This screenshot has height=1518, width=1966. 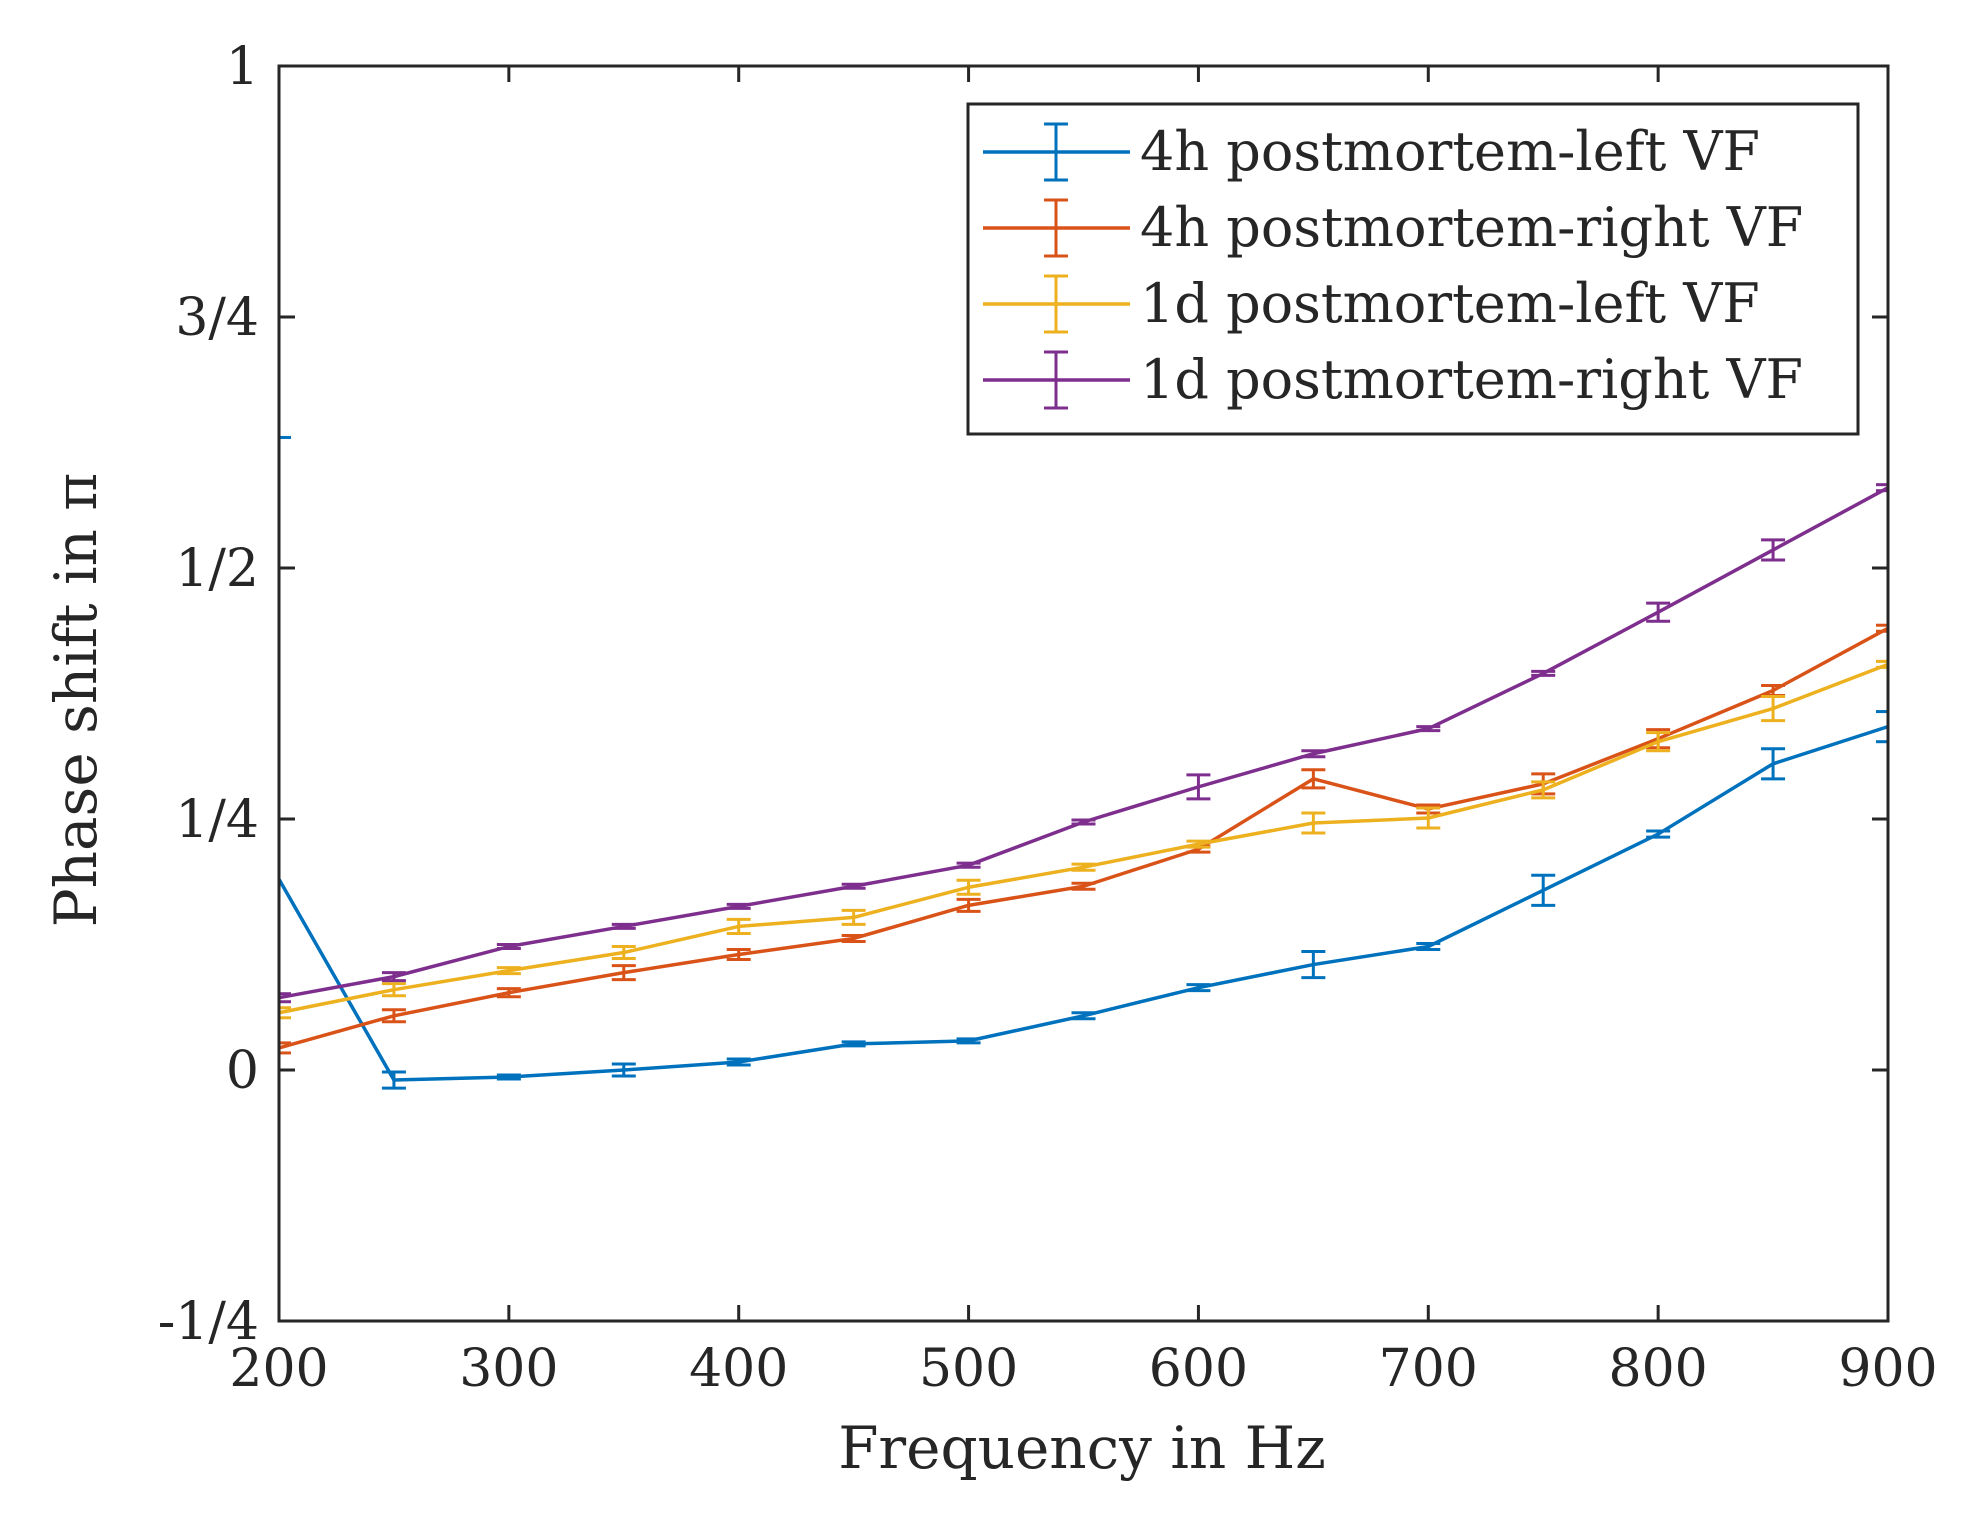 I want to click on y-tick-label: 1/4, so click(x=217, y=820).